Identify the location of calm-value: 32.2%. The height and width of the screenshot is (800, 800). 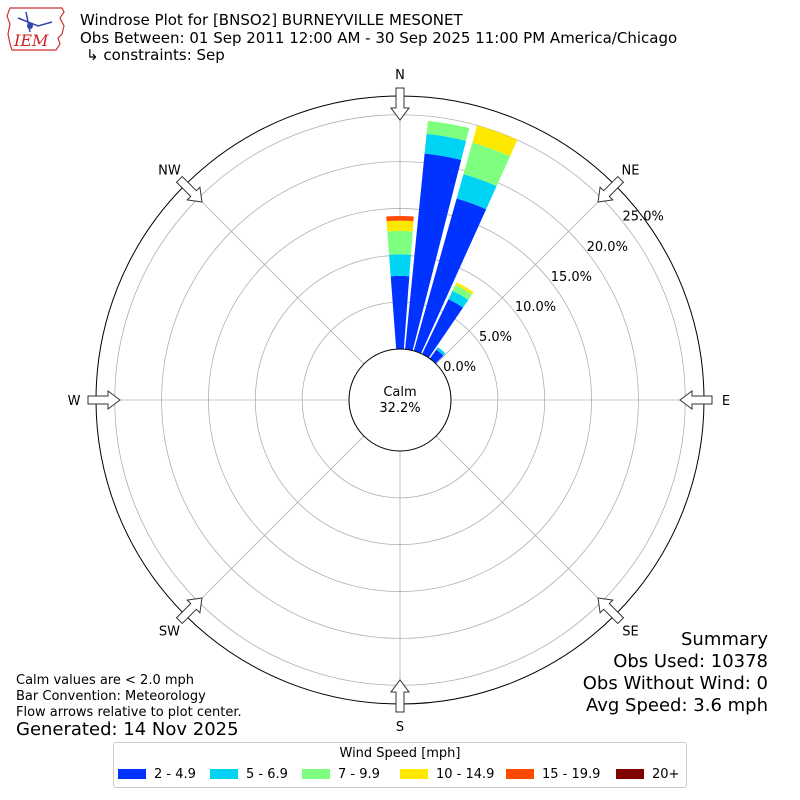
(399, 408).